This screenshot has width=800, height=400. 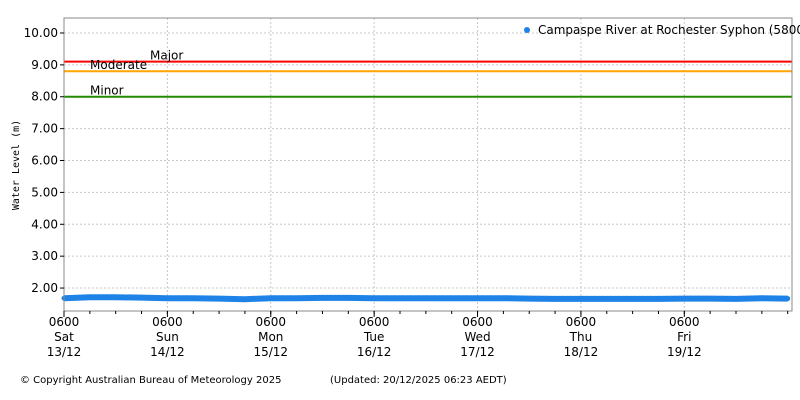 What do you see at coordinates (477, 337) in the screenshot?
I see `x-tick-day: Wed` at bounding box center [477, 337].